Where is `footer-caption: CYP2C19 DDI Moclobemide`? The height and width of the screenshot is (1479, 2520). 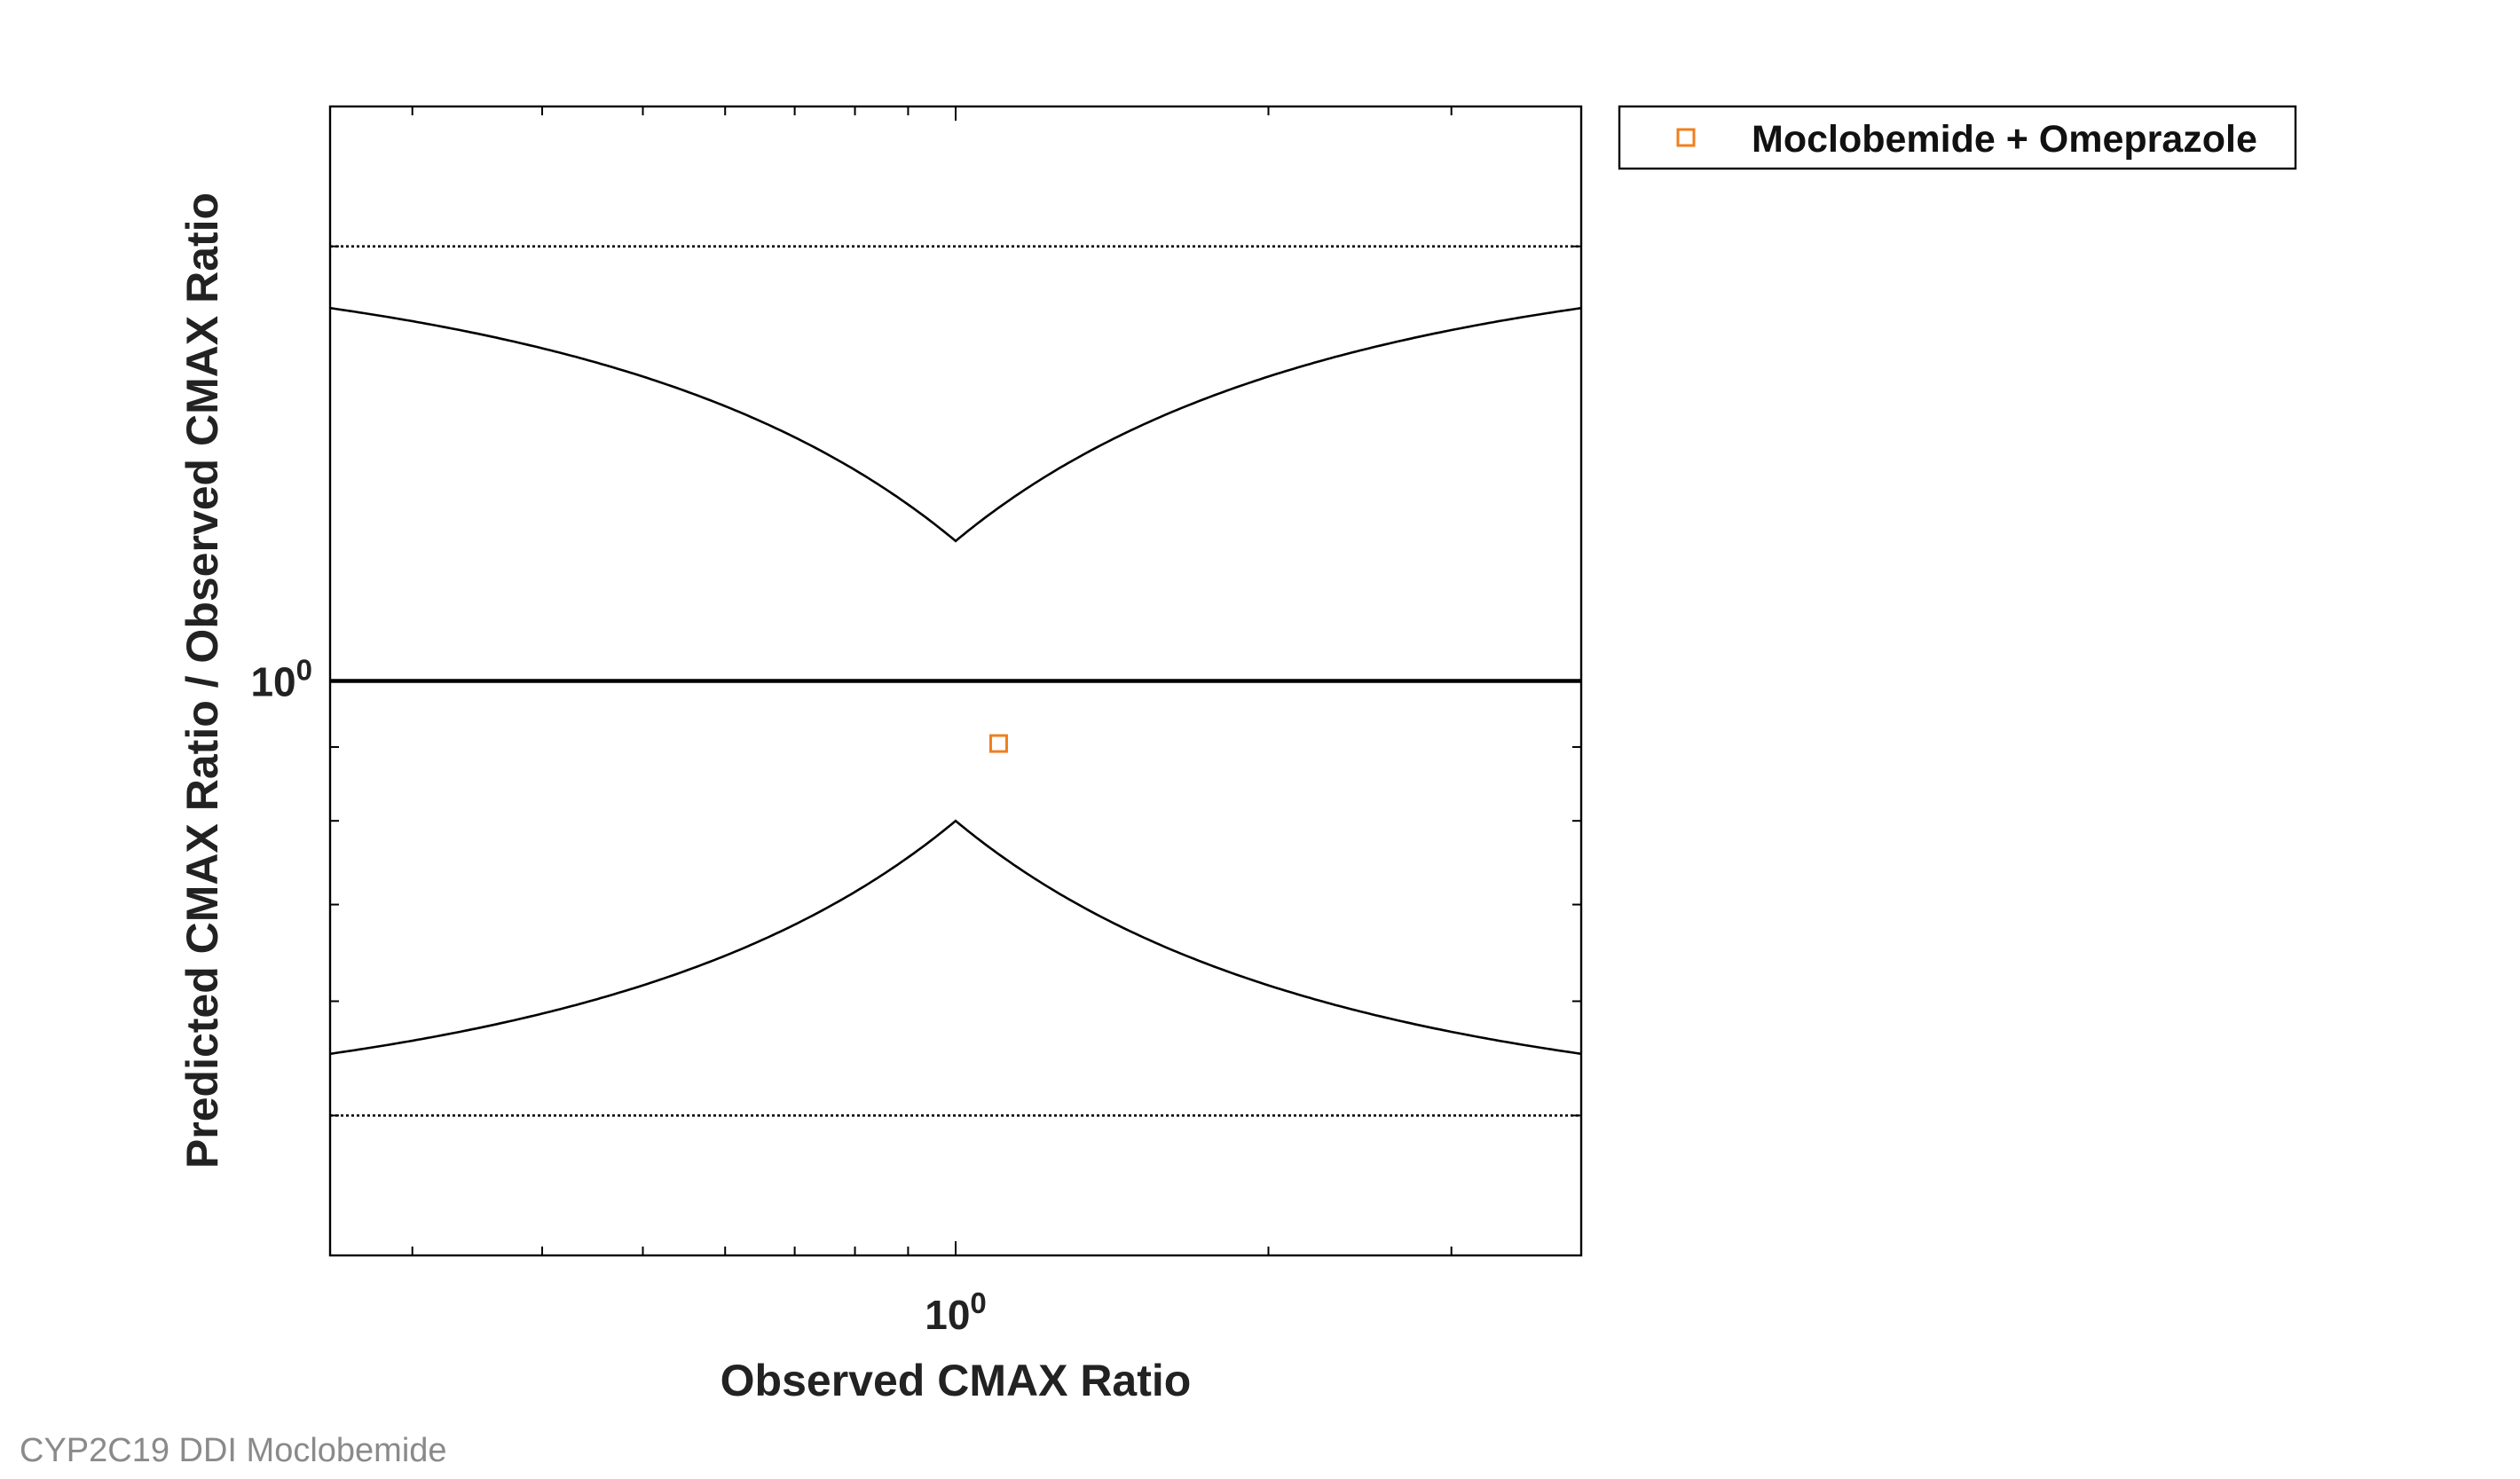
footer-caption: CYP2C19 DDI Moclobemide is located at coordinates (234, 1450).